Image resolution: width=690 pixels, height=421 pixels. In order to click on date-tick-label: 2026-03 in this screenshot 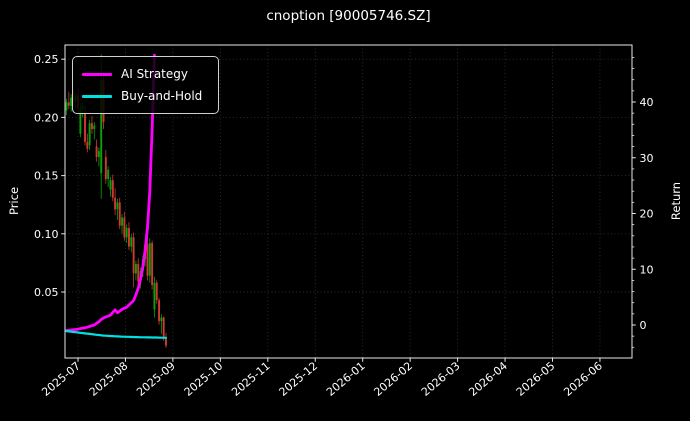, I will do `click(441, 379)`.